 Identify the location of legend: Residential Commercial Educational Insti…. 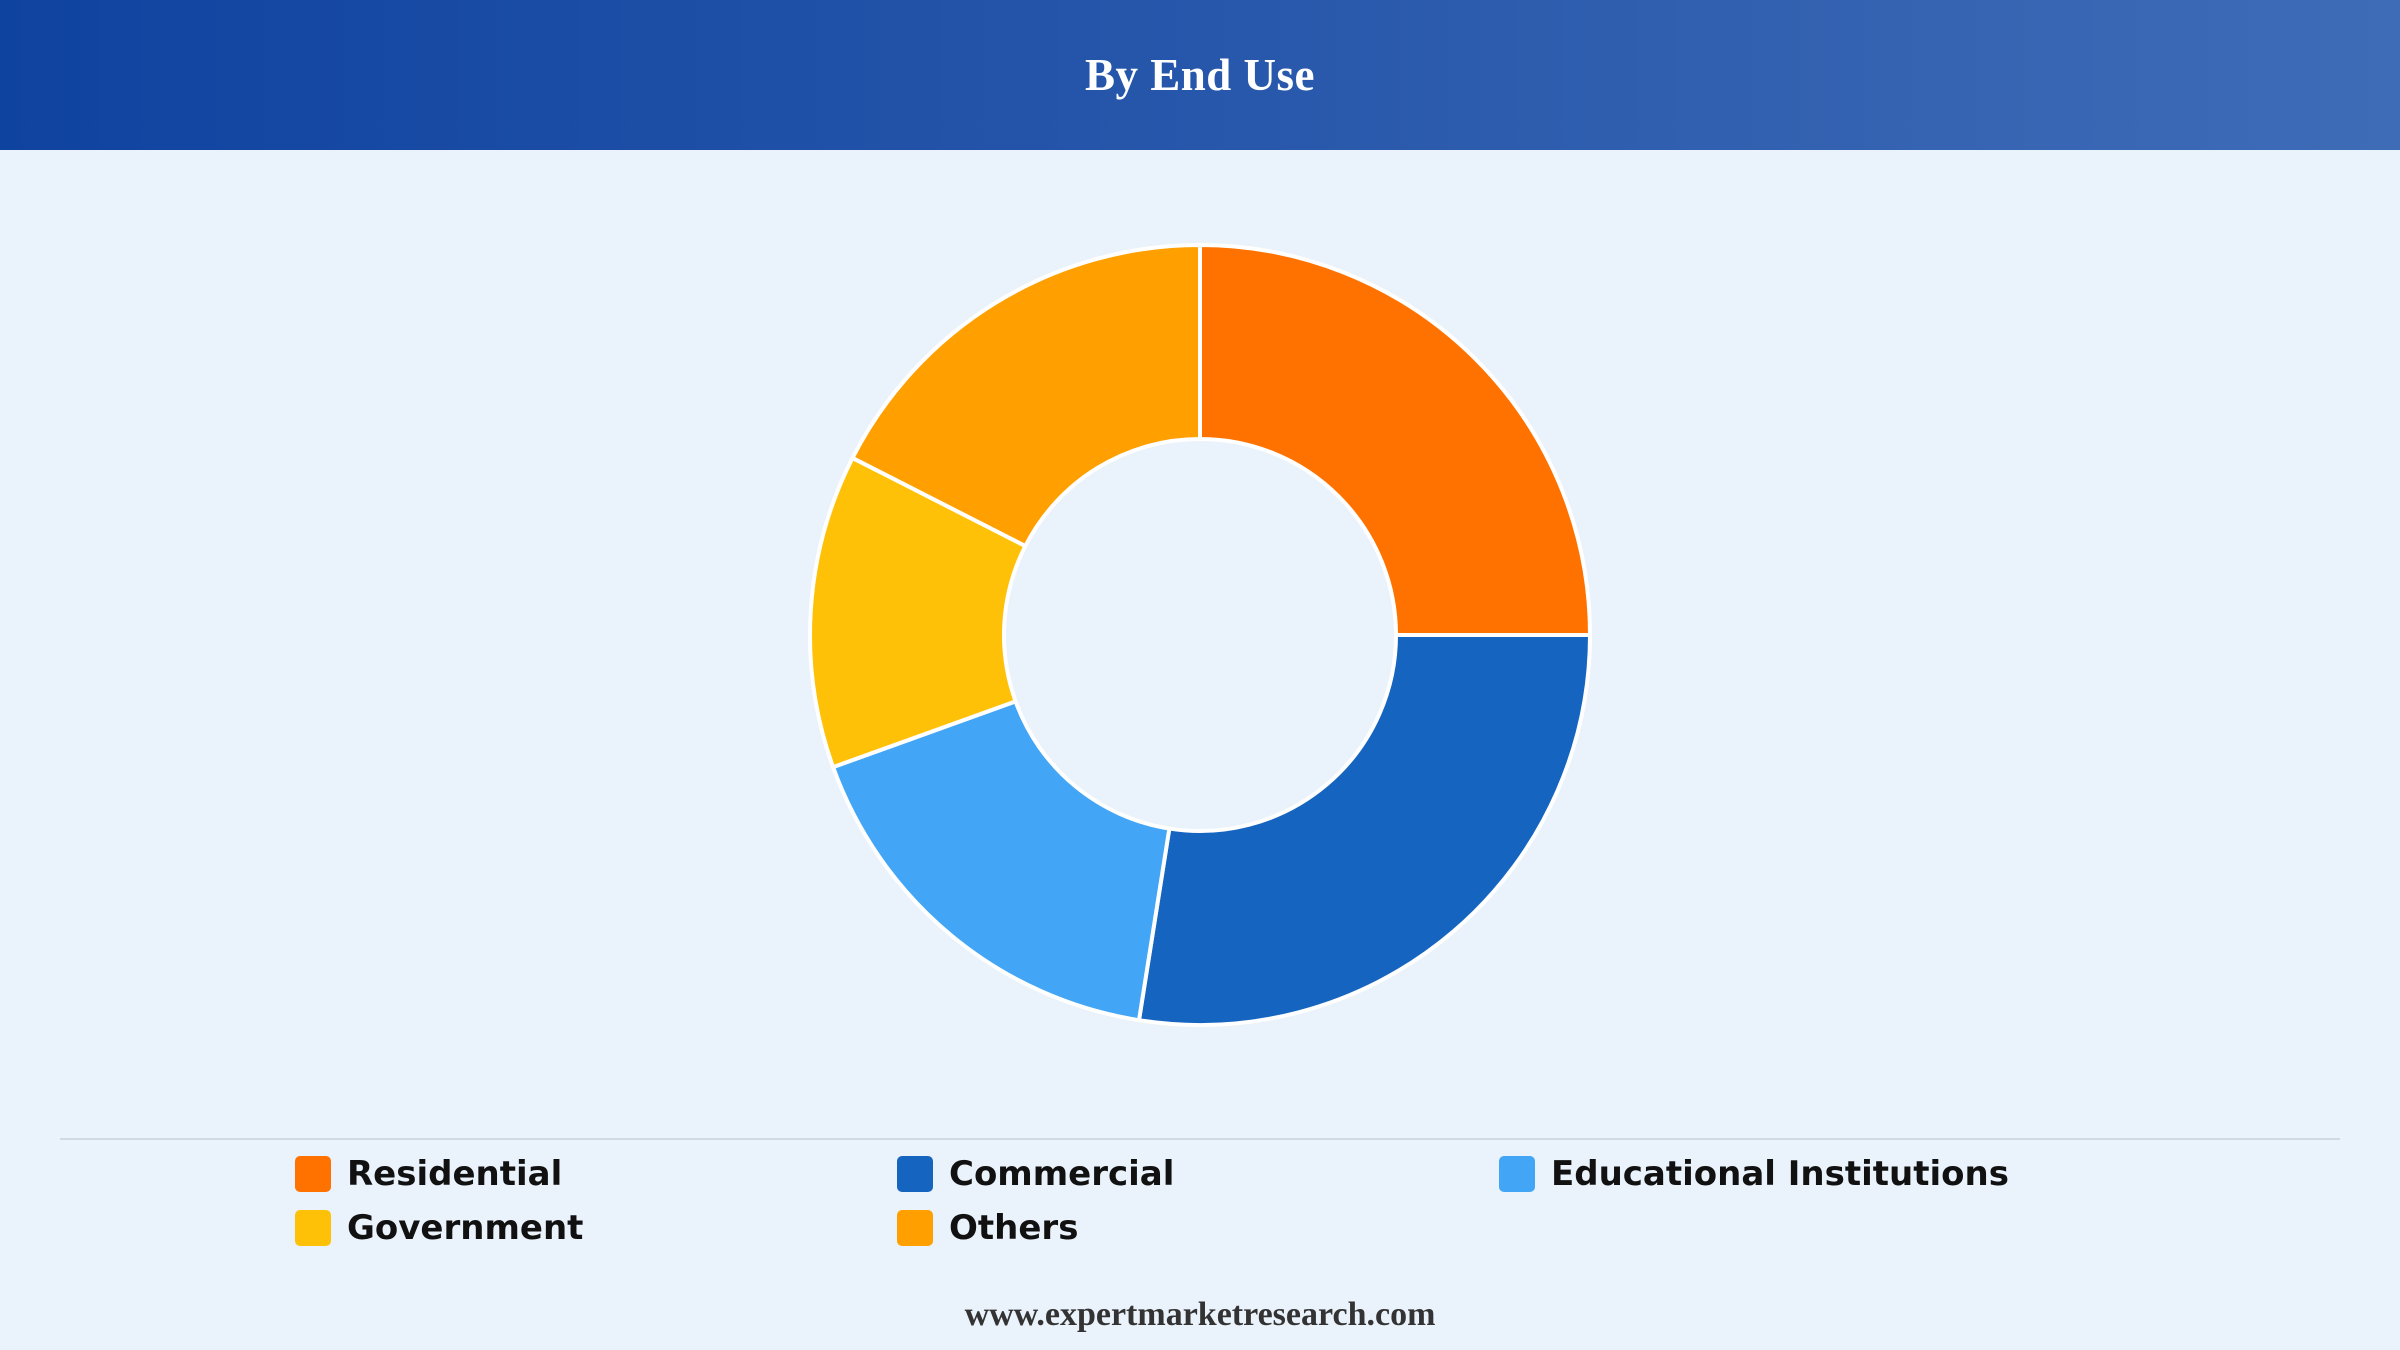
(1245, 1201).